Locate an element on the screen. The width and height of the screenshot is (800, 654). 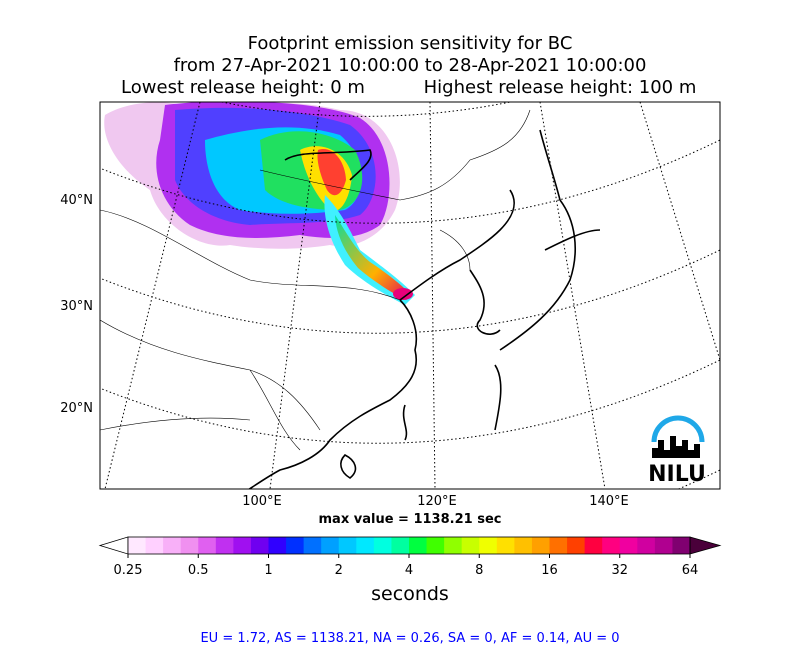
title-line: Footprint emission sensitivity for BC is located at coordinates (410, 43).